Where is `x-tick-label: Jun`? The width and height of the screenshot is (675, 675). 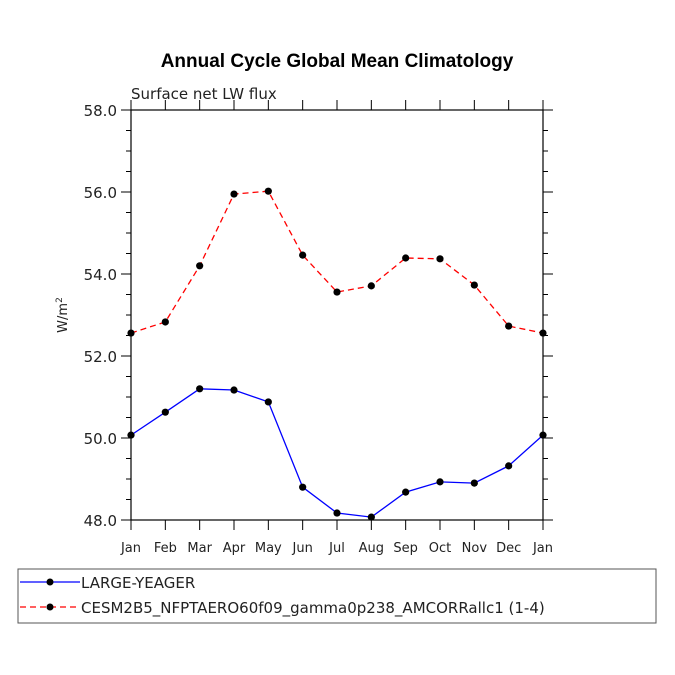
x-tick-label: Jun is located at coordinates (302, 548).